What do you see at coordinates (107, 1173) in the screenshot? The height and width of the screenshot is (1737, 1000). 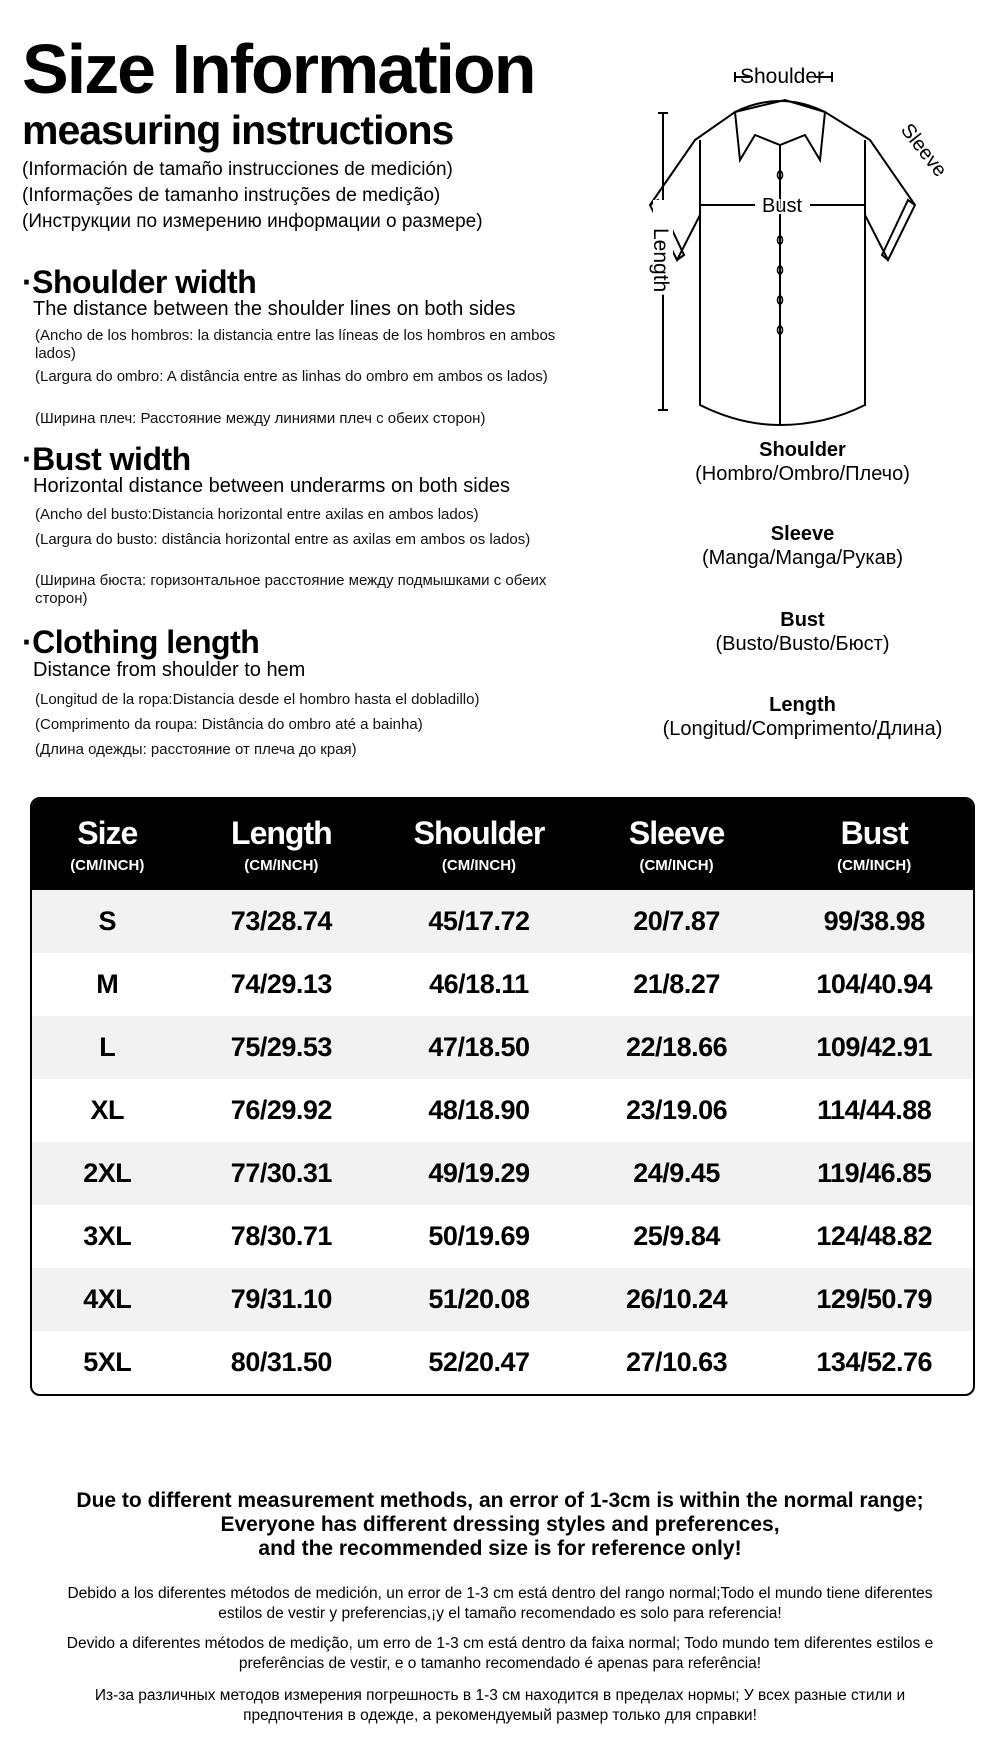 I see `cell-size: 2XL` at bounding box center [107, 1173].